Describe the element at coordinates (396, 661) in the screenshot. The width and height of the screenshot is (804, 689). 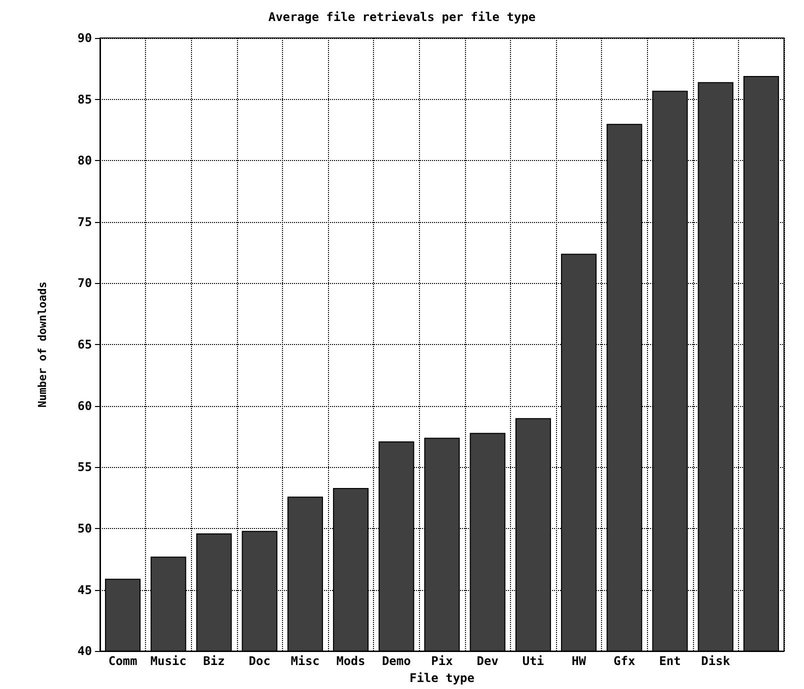
I see `x-tick-label: Demo` at that location.